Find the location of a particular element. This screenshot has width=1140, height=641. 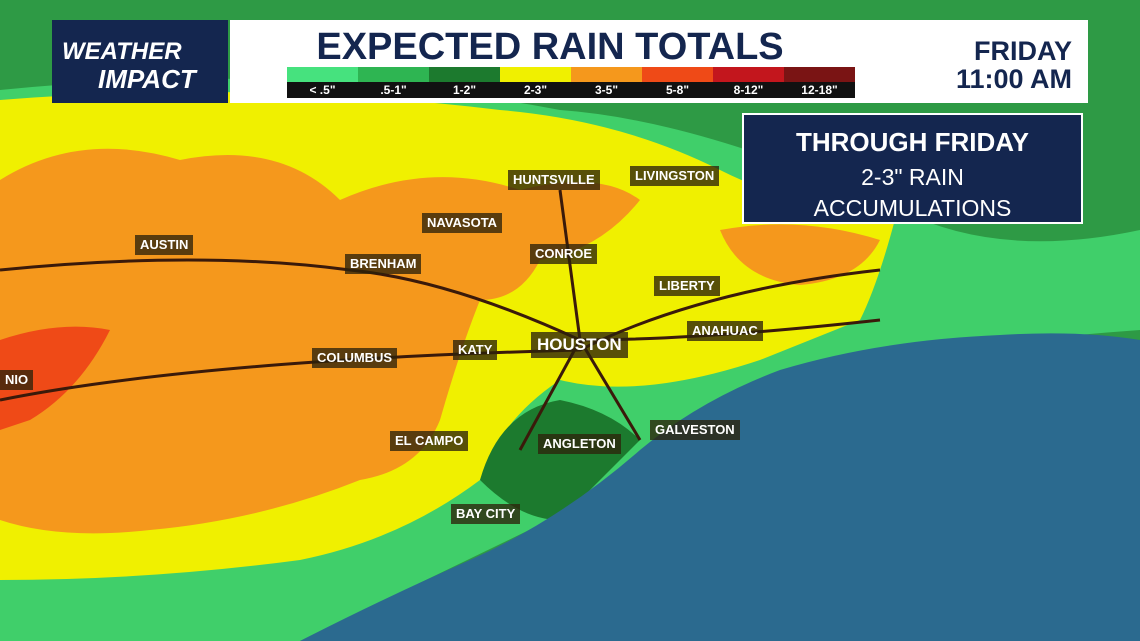

logo-line: IMPACT is located at coordinates (147, 79).